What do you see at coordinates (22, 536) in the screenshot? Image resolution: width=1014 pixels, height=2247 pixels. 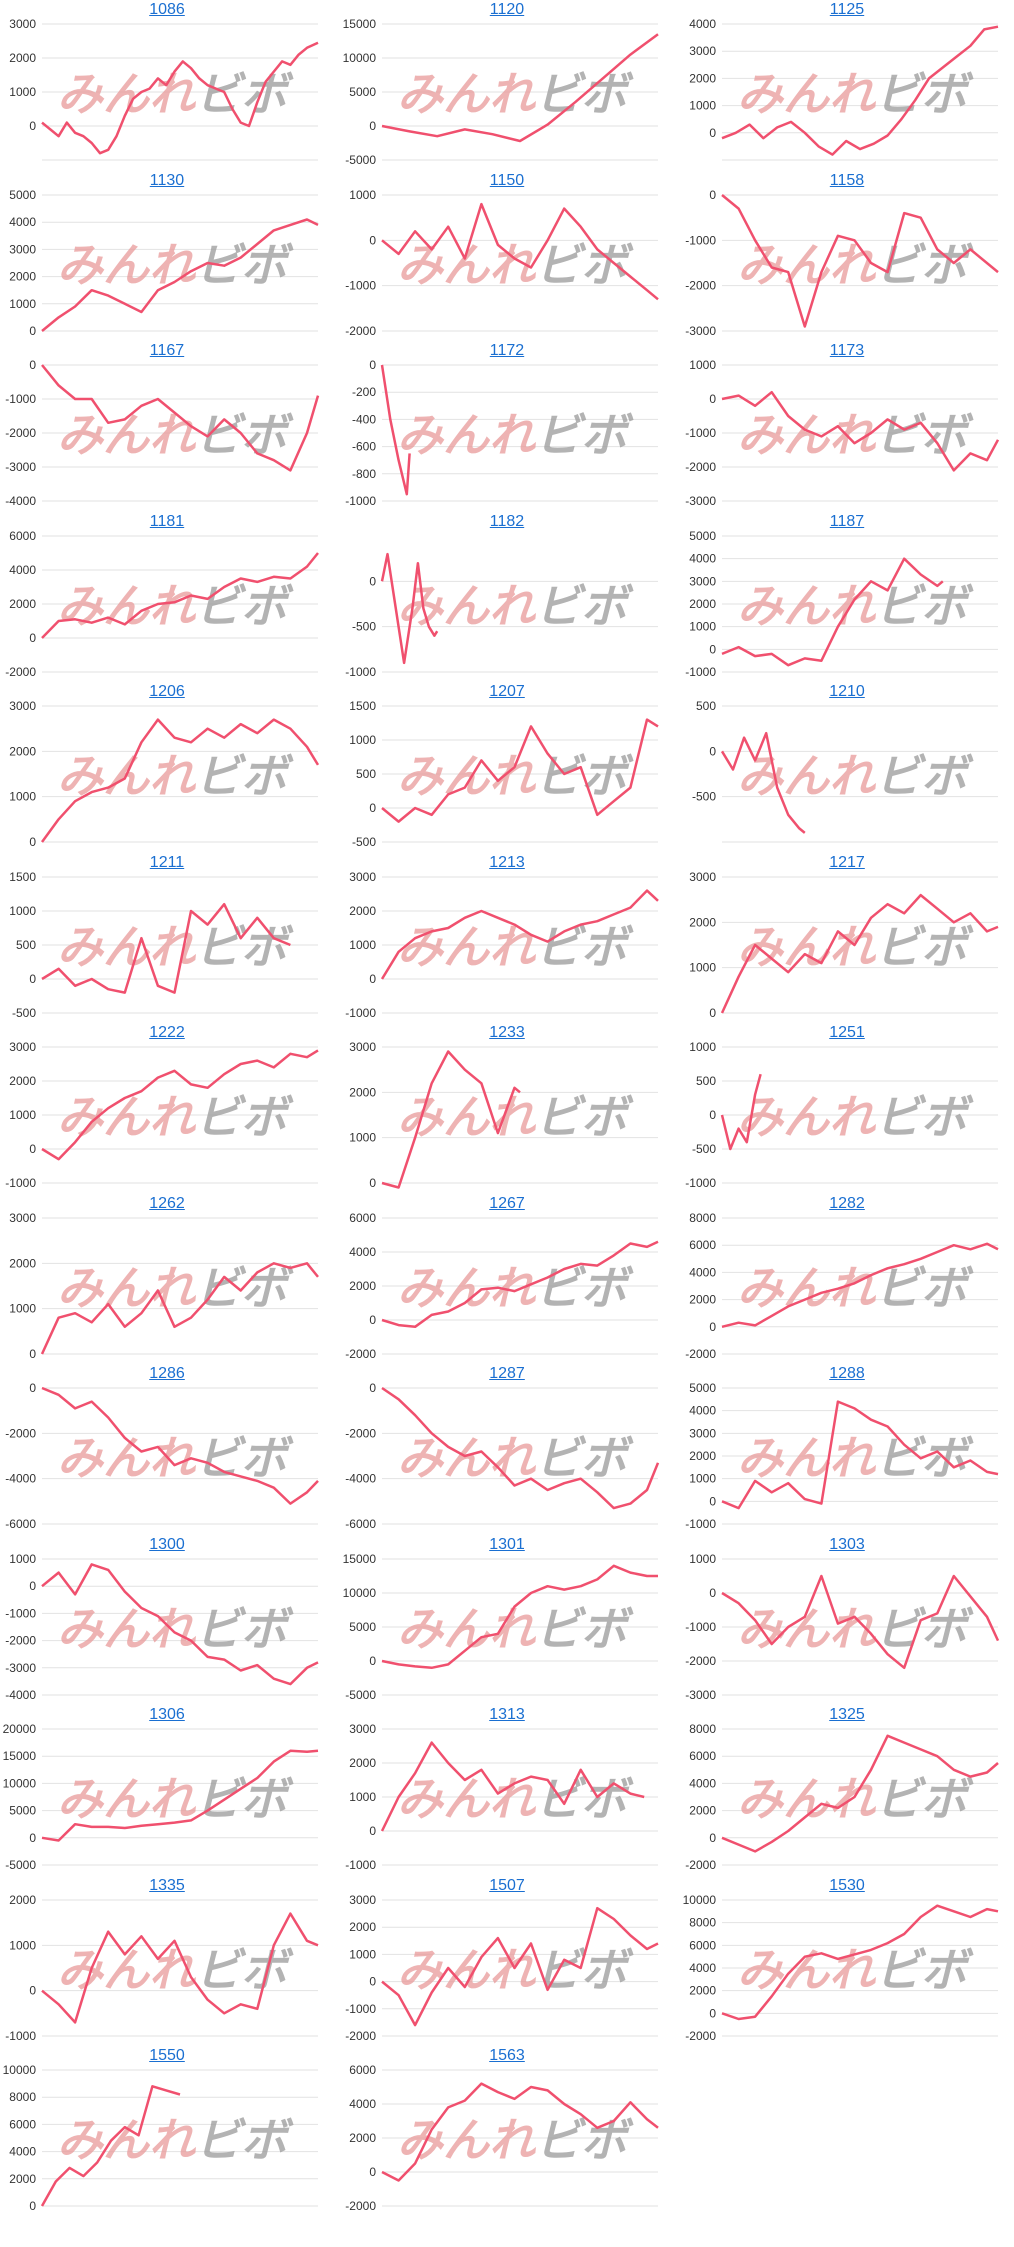 I see `y-tick-label: 6000` at bounding box center [22, 536].